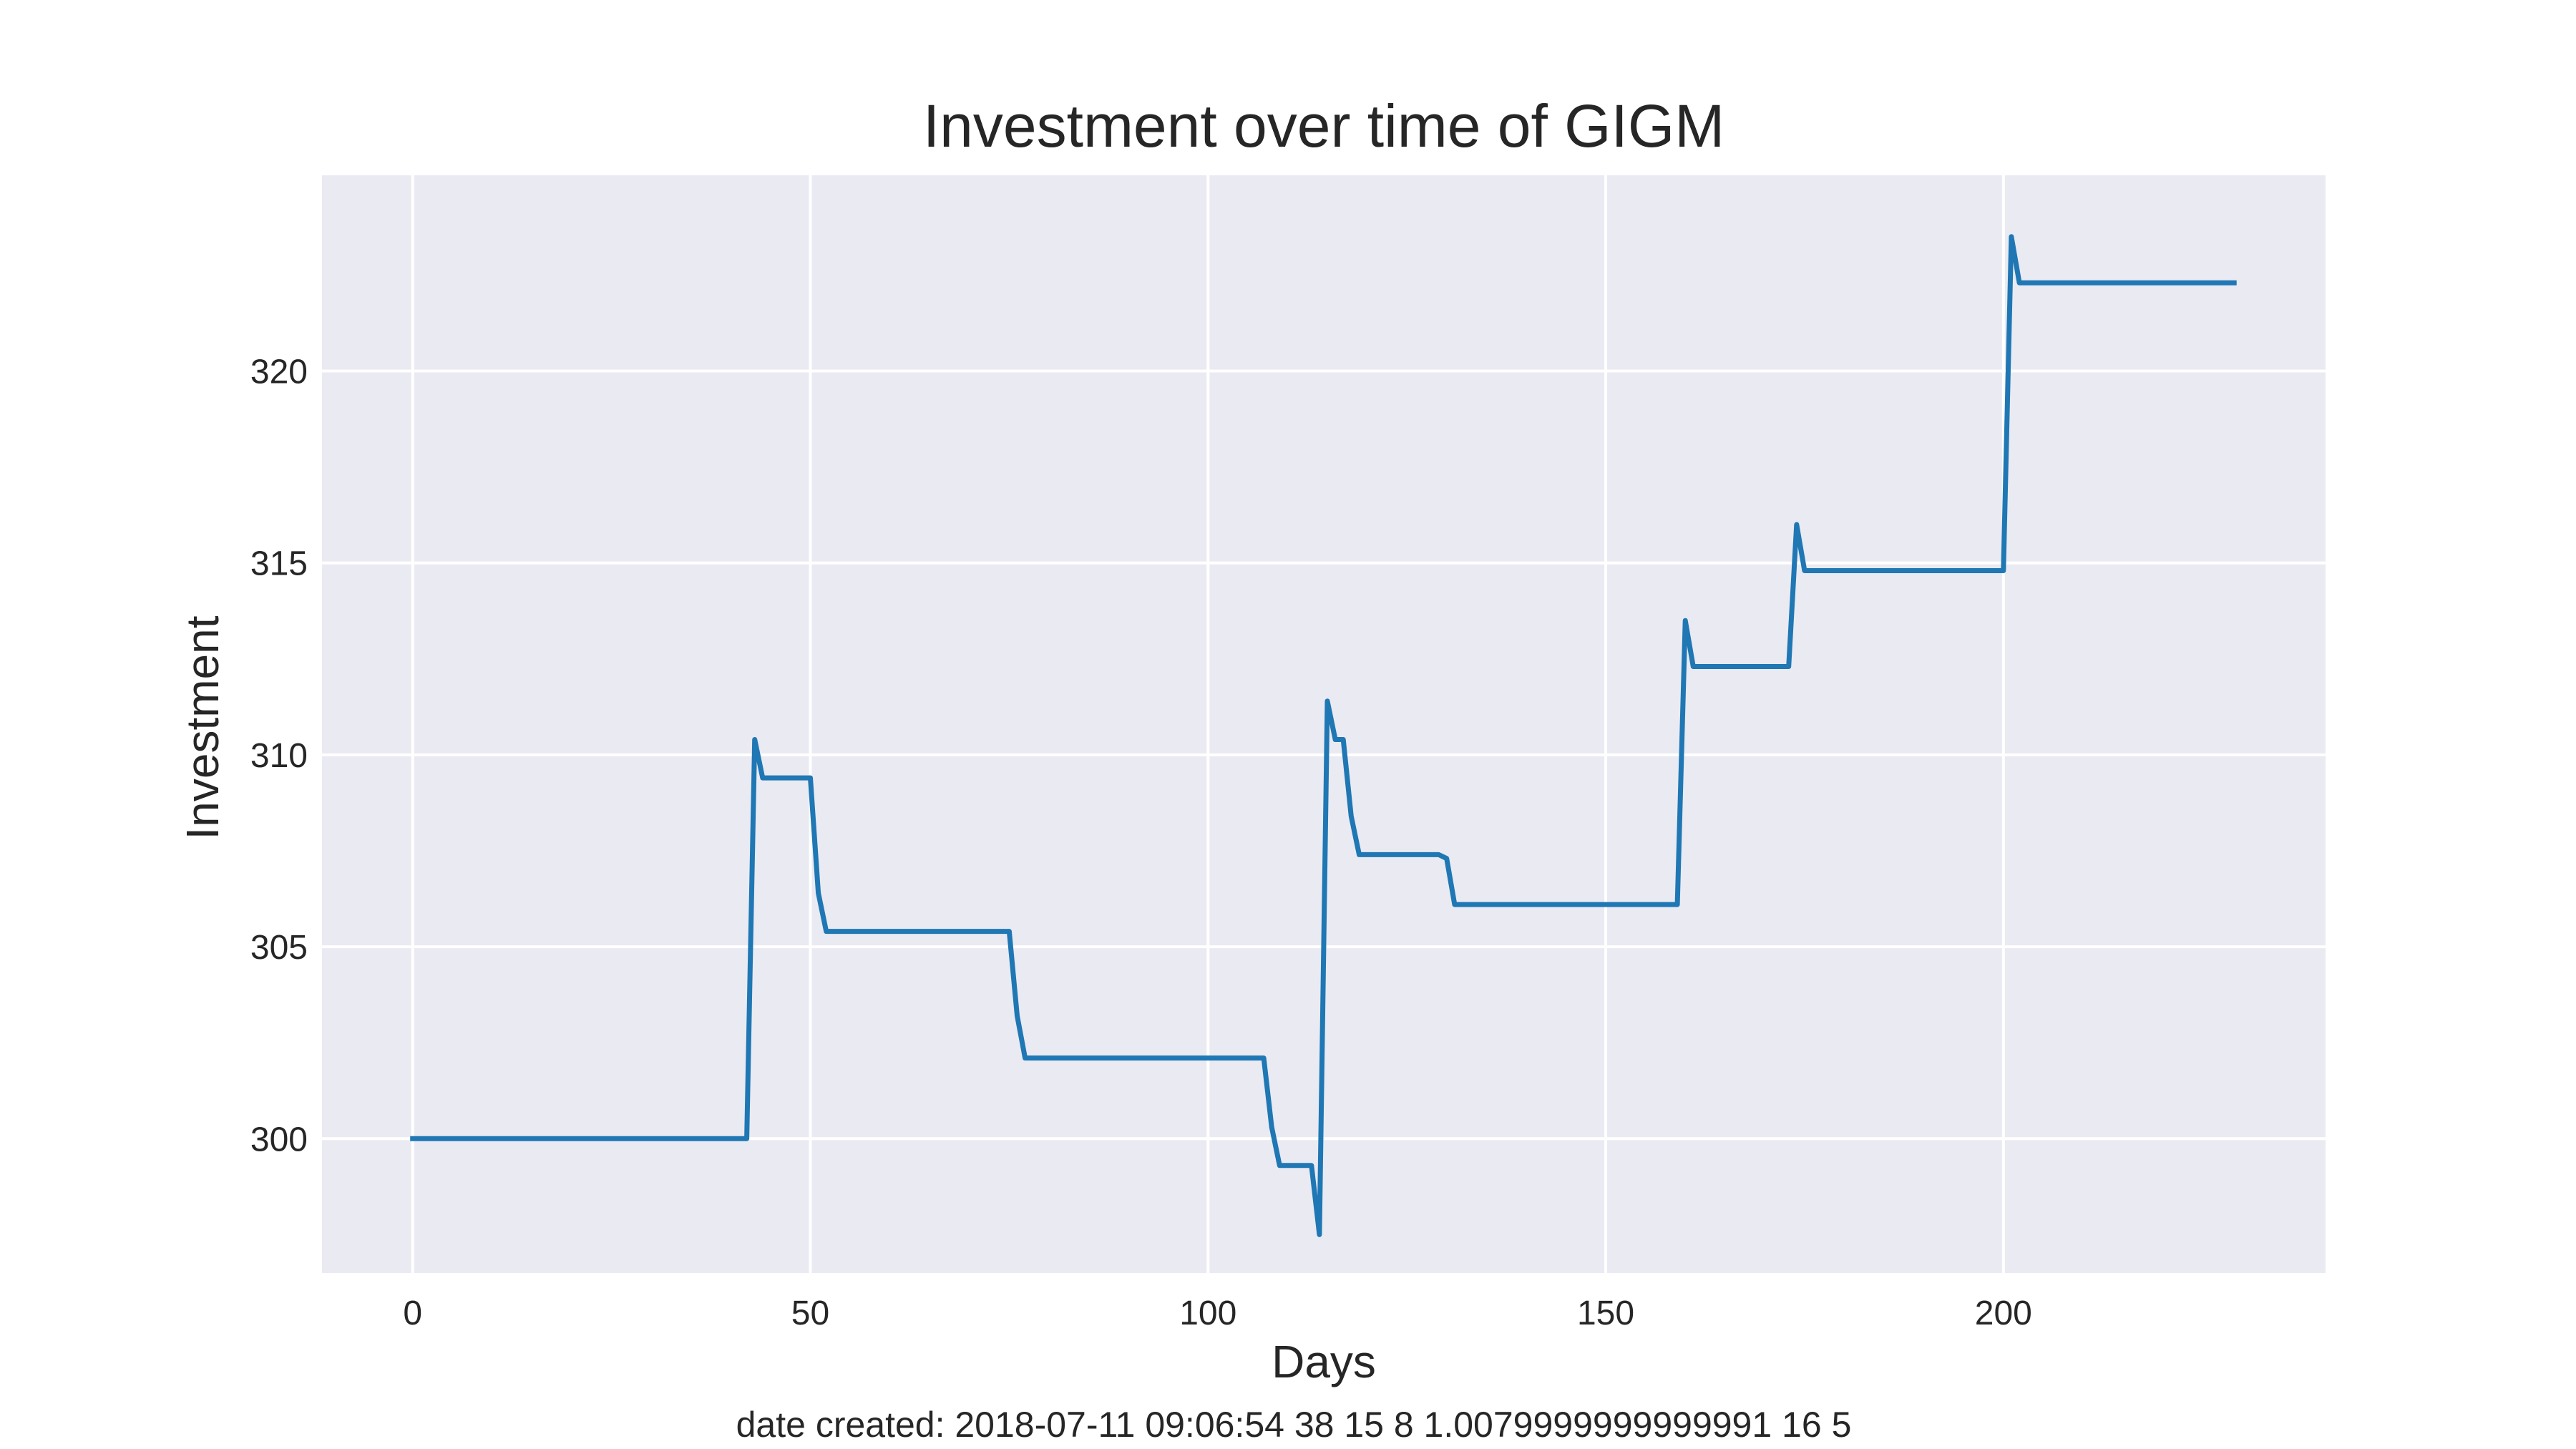 The width and height of the screenshot is (2576, 1449). I want to click on chart-title: Investment over time of GIGM, so click(1323, 126).